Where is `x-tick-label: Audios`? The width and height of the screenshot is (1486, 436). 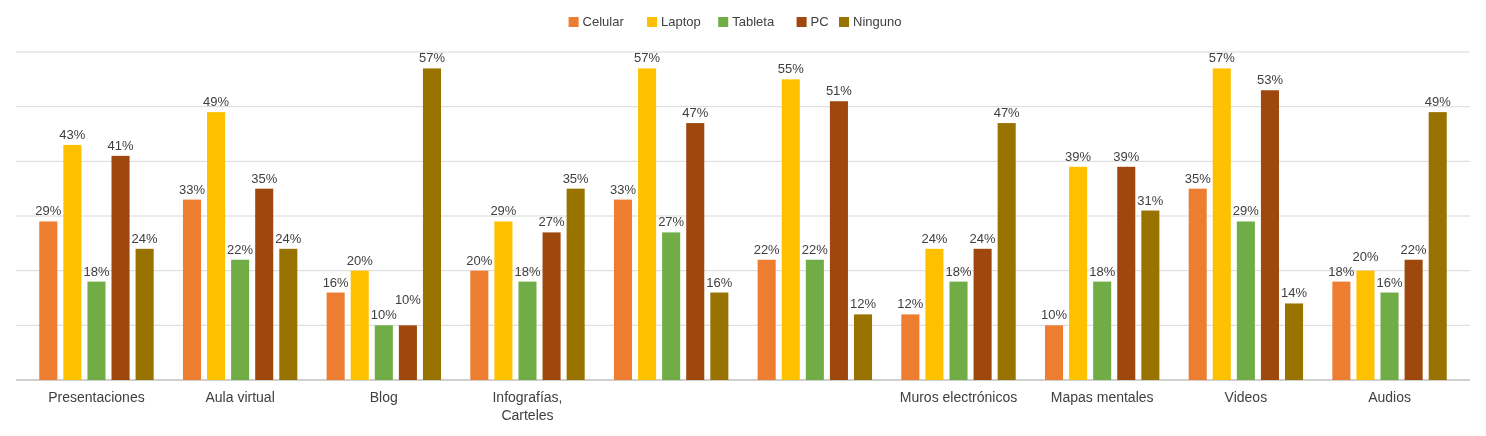
x-tick-label: Audios is located at coordinates (1389, 397).